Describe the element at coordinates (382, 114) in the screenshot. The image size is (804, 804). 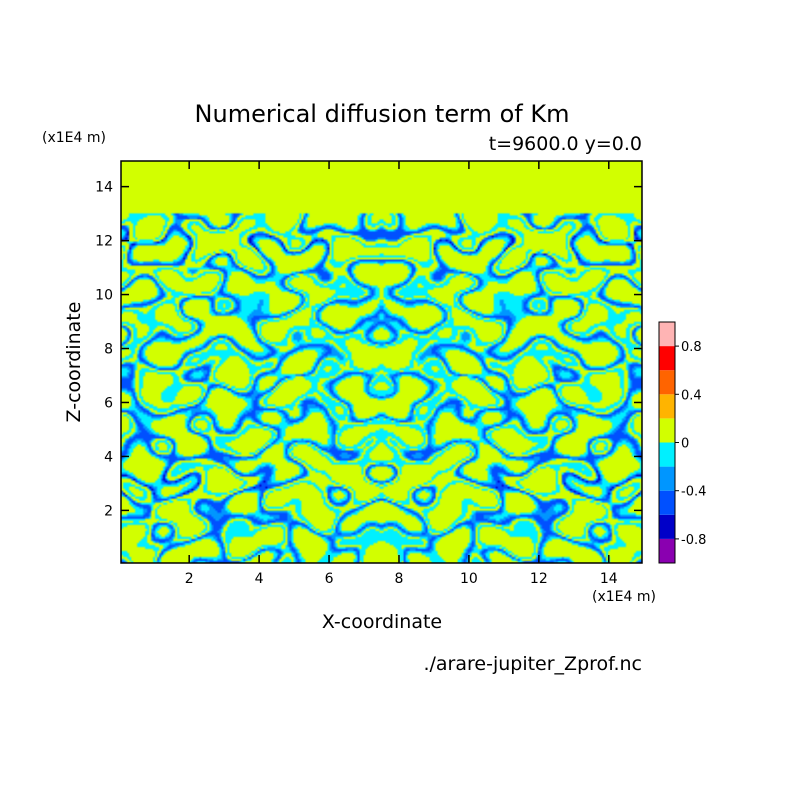
I see `chart-title: Numerical diffusion term of Km` at that location.